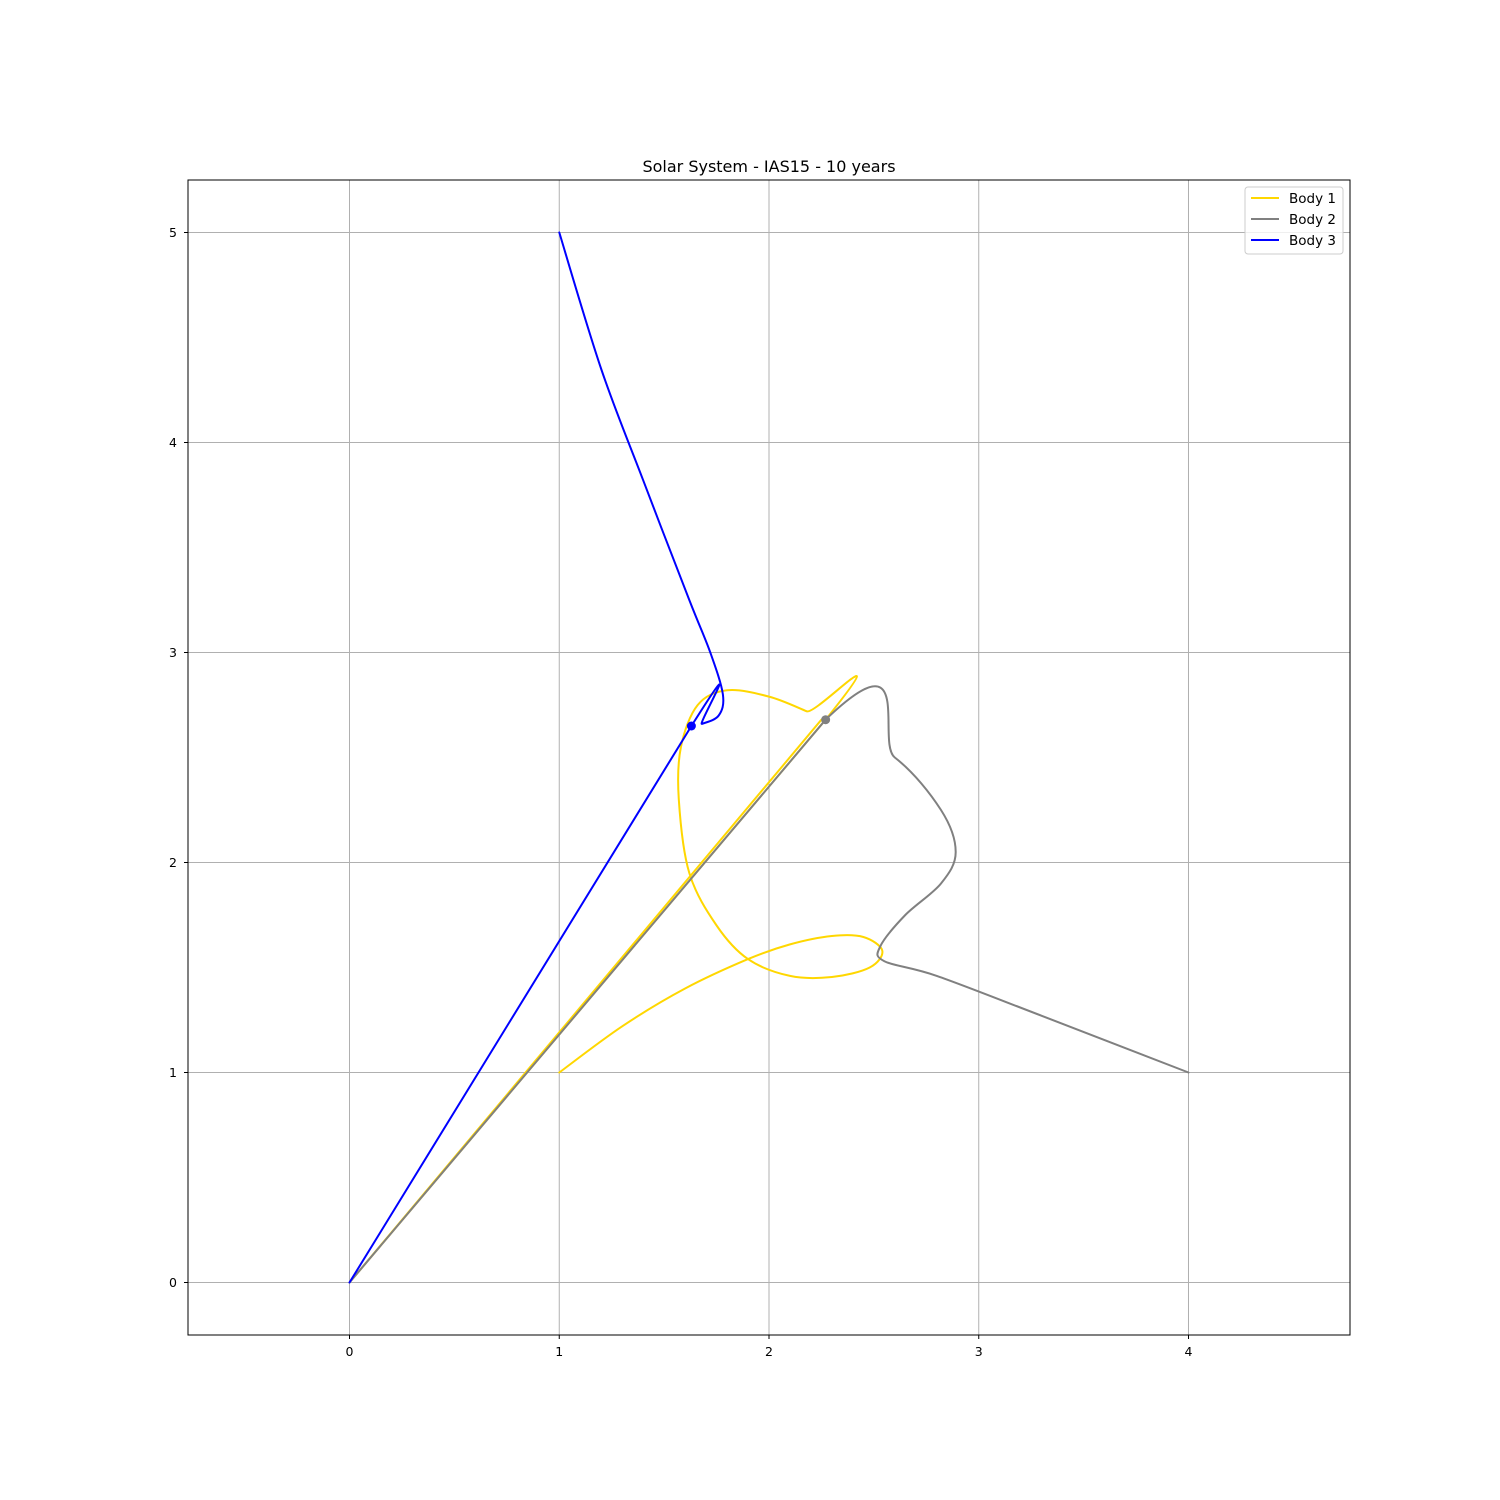 This screenshot has height=1500, width=1500. Describe the element at coordinates (173, 1072) in the screenshot. I see `y-tick-label: 1` at that location.